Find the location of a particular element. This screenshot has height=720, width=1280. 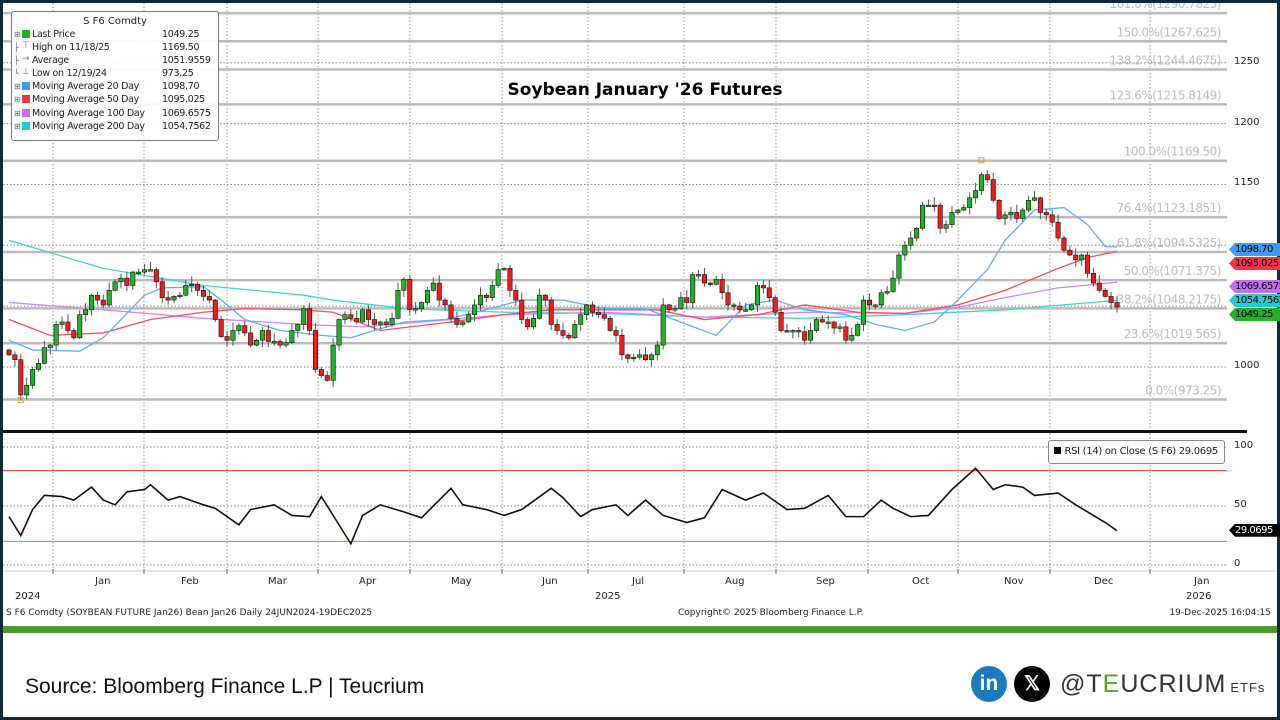

legend-value: 1069.6575 is located at coordinates (186, 113).